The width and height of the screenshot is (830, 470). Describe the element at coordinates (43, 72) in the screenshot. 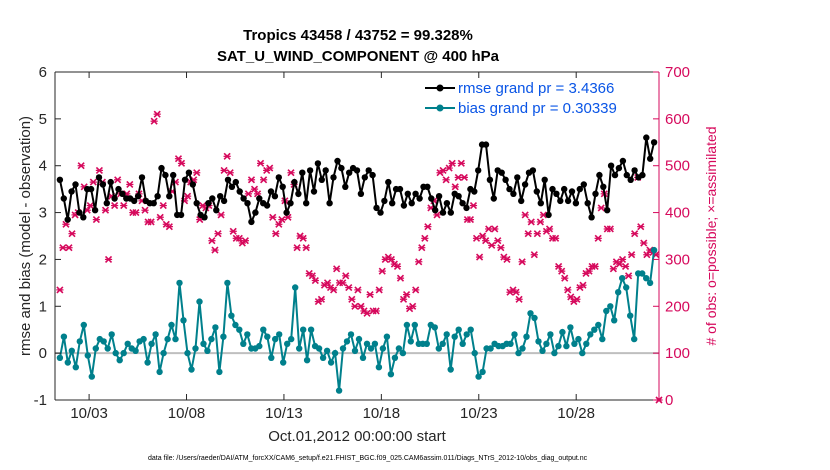

I see `y-tick-label: 6` at that location.